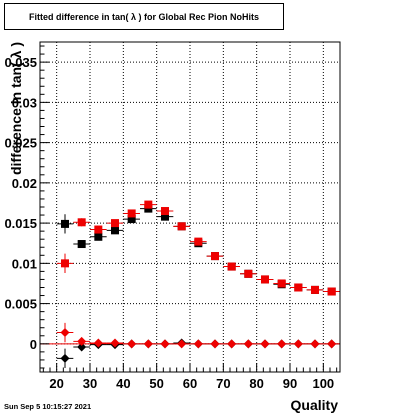  I want to click on x-tick-label: 30, so click(90, 383).